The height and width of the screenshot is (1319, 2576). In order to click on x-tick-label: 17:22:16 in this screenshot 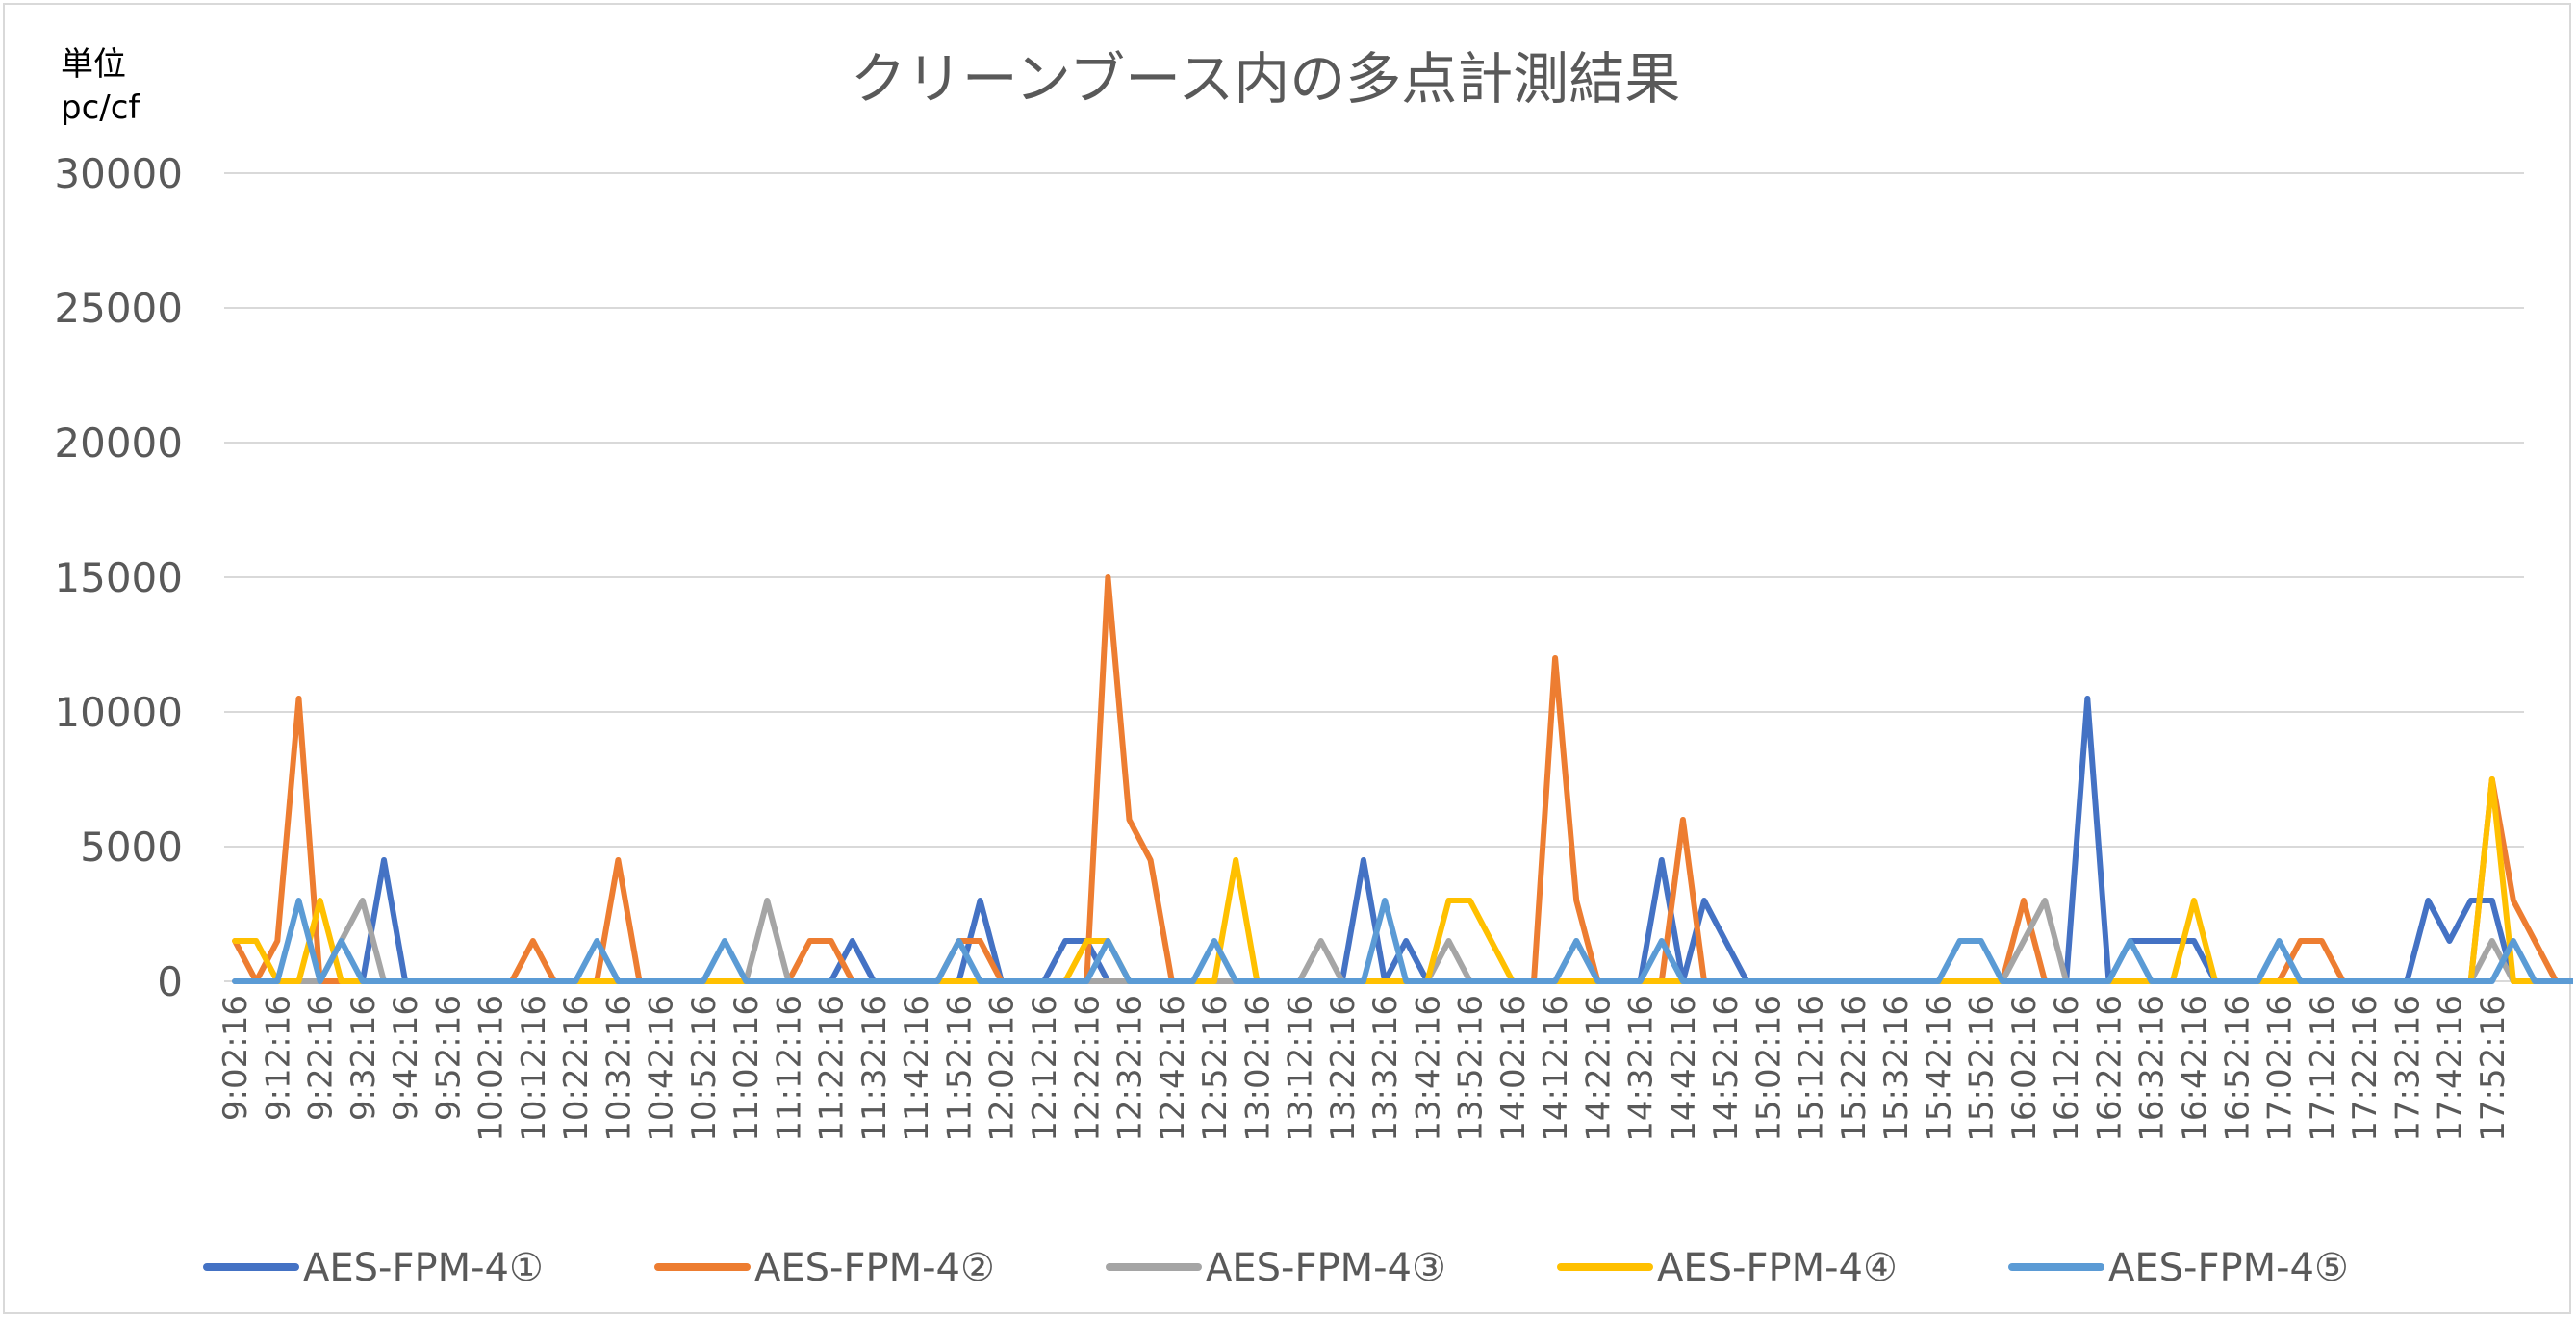, I will do `click(2365, 1069)`.